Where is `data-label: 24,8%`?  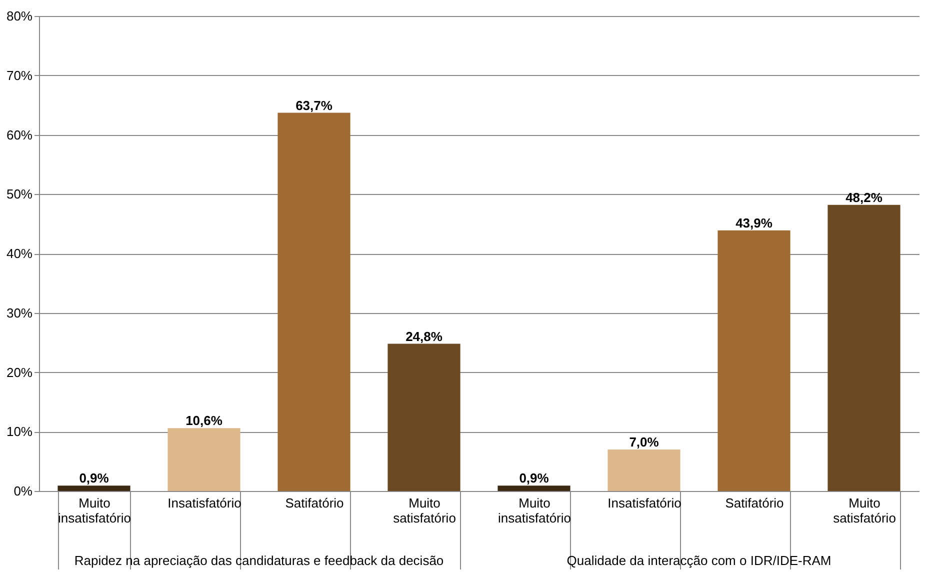
data-label: 24,8% is located at coordinates (424, 336).